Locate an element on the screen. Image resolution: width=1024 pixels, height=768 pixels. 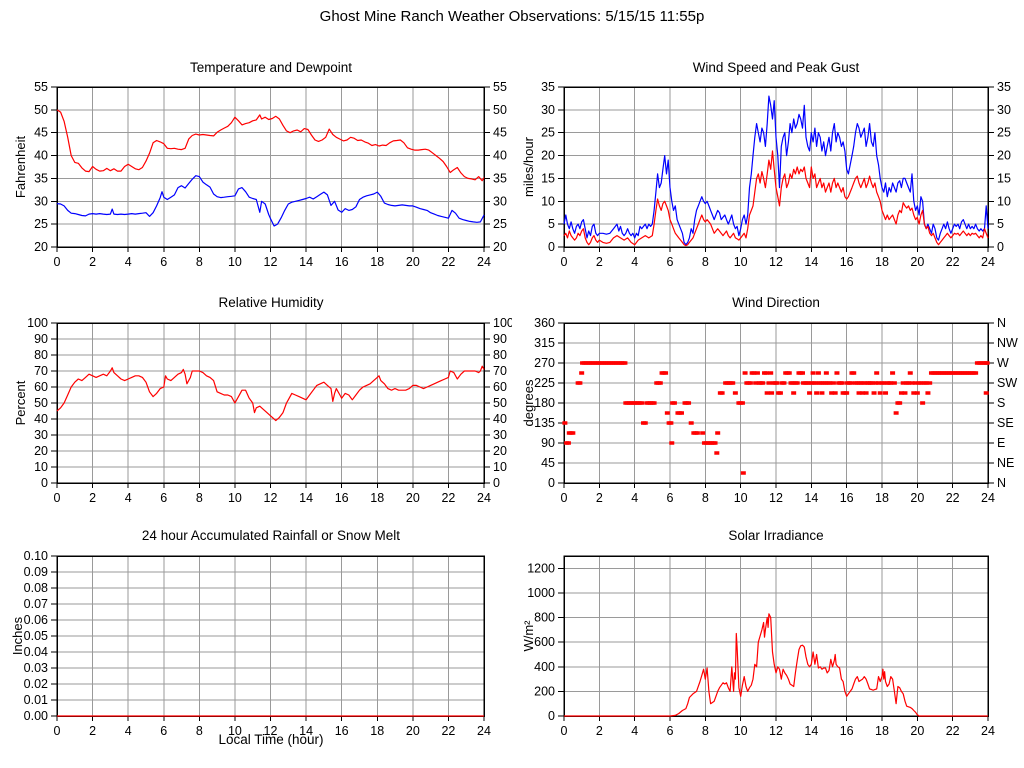
svg-text: 0.07 is located at coordinates (36, 604).